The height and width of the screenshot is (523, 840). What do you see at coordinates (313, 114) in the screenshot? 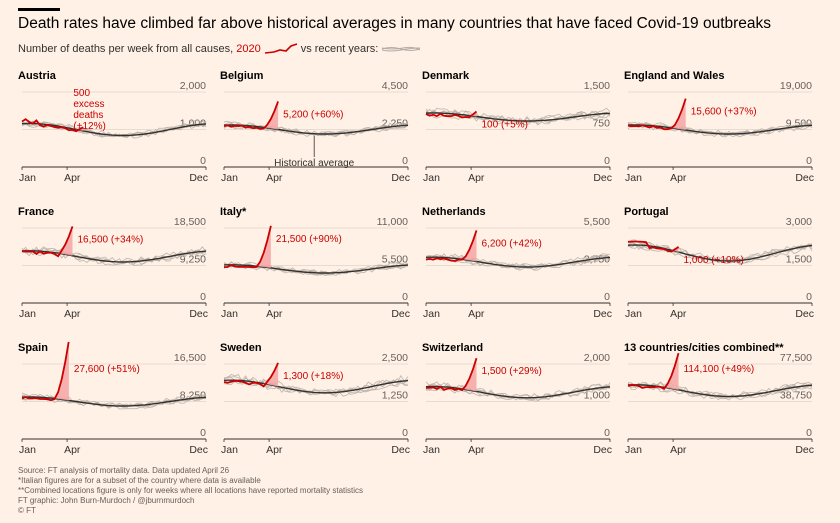
I see `excess-annotation: 5,200 (+60%)` at bounding box center [313, 114].